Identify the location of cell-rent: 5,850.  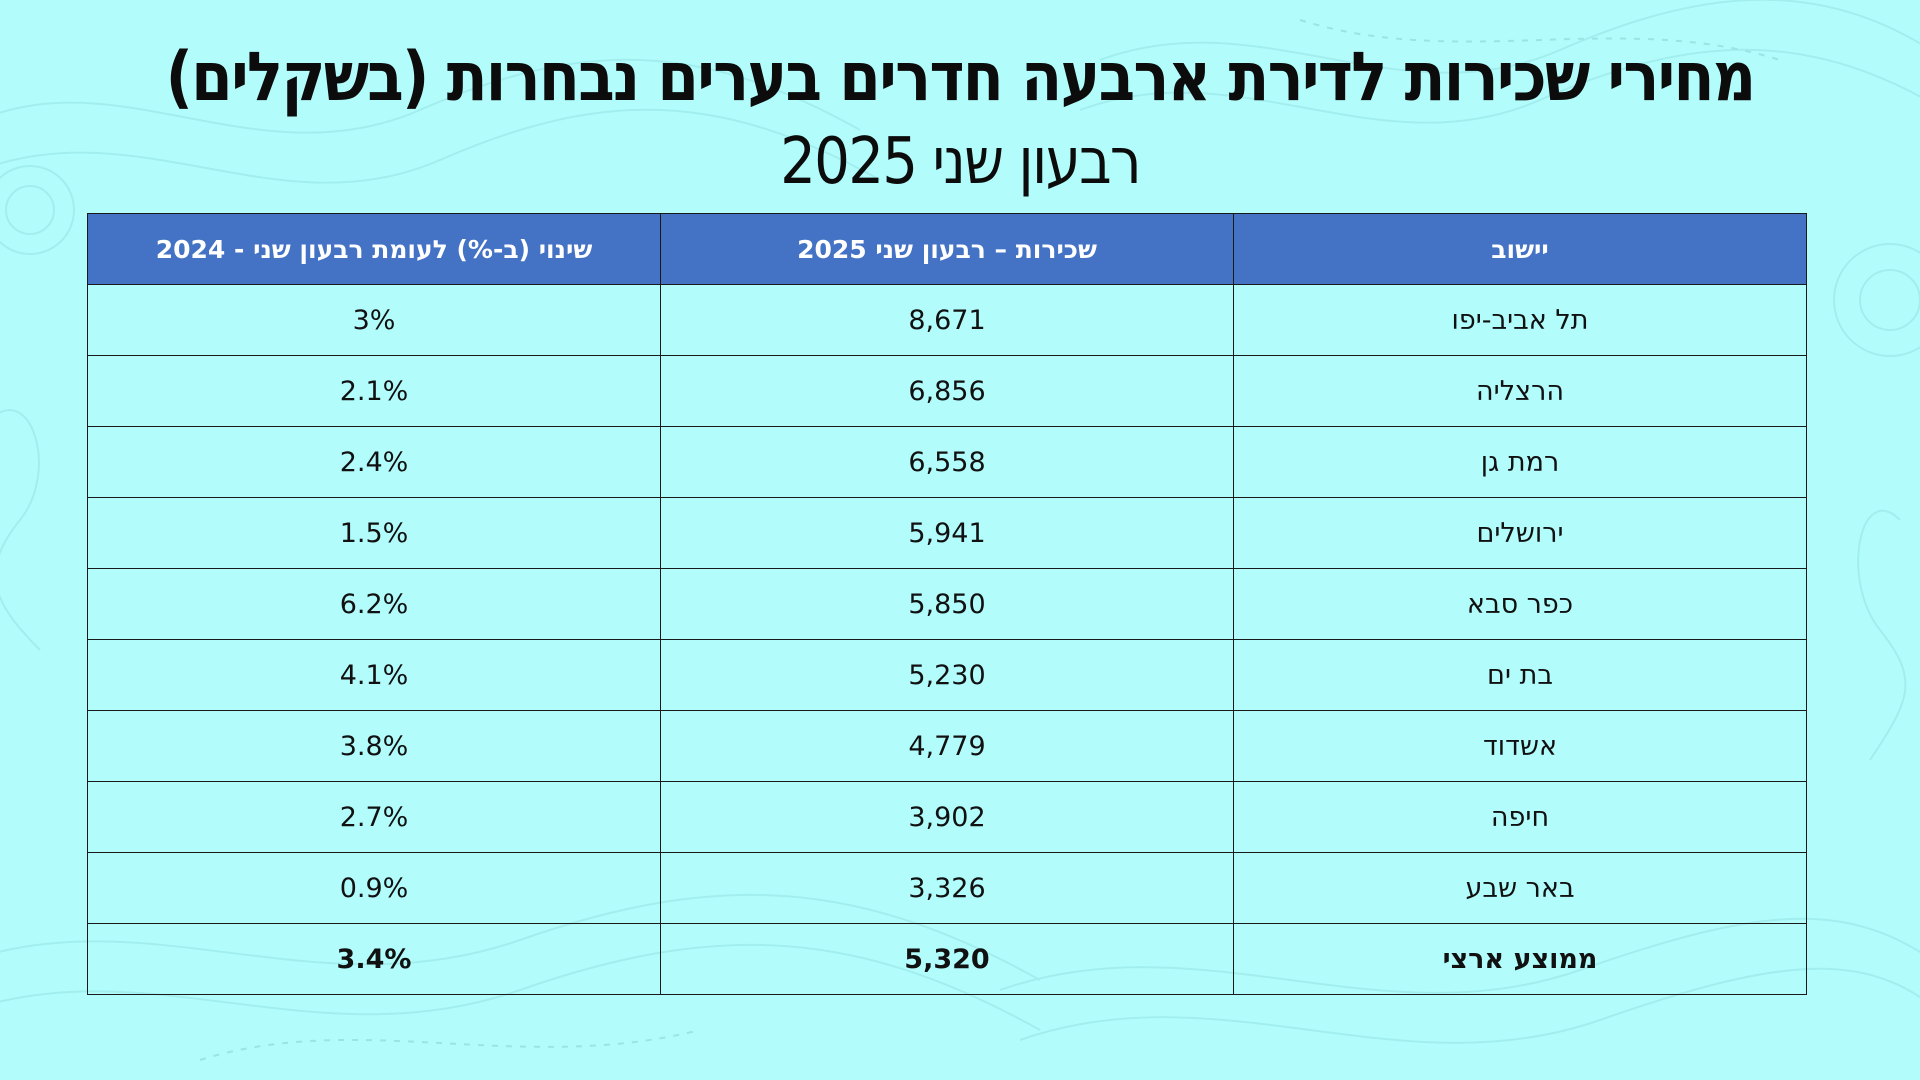
(947, 604).